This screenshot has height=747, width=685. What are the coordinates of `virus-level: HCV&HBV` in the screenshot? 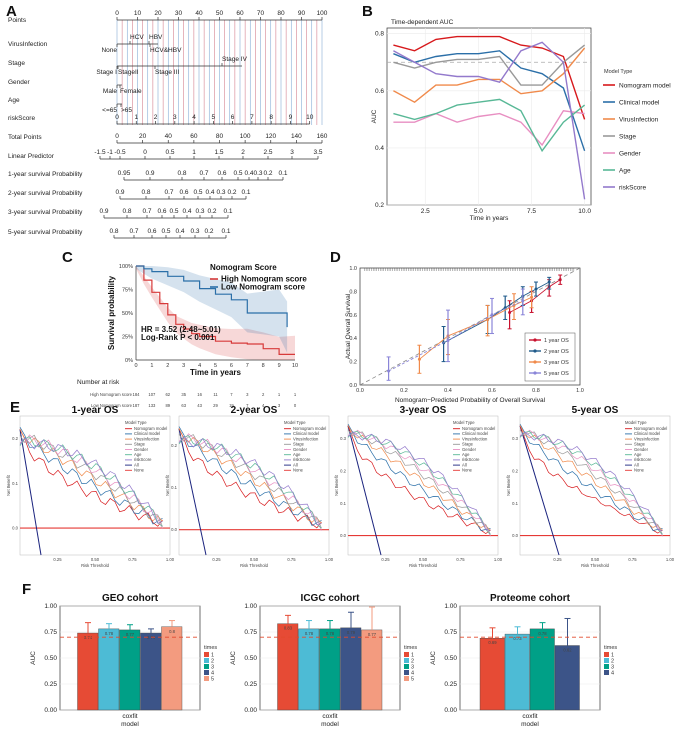 It's located at (166, 50).